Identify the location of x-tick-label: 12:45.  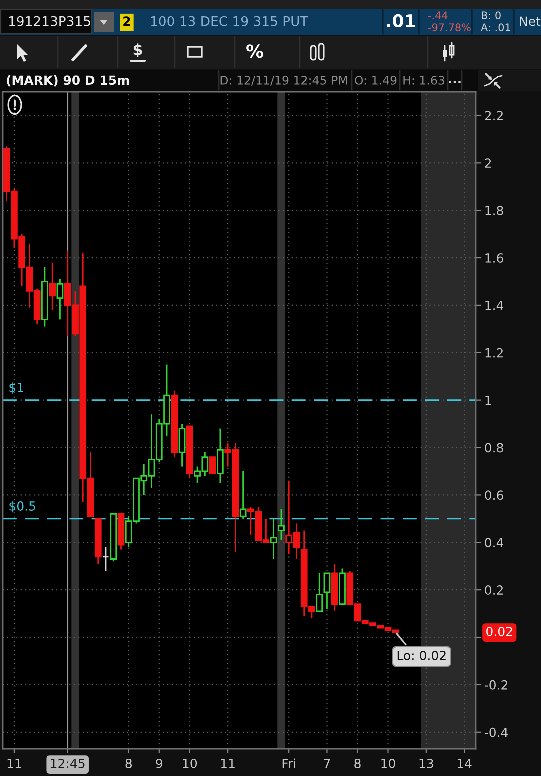
(68, 763).